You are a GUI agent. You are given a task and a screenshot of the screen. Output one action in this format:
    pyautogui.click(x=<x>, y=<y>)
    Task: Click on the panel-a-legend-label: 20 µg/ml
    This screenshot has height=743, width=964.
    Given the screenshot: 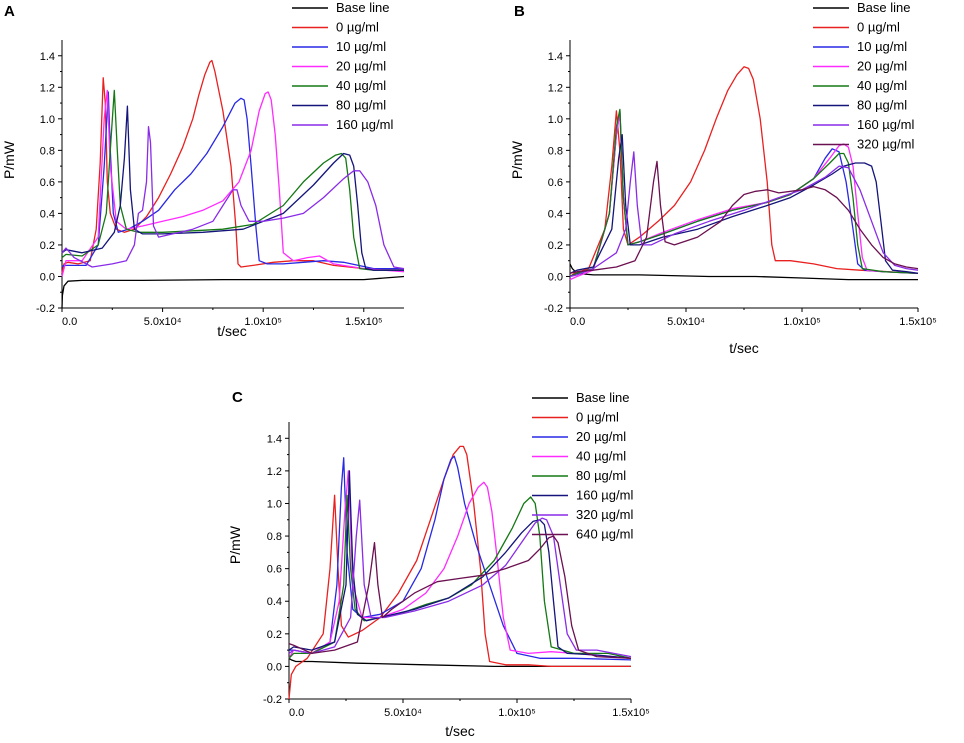 What is the action you would take?
    pyautogui.click(x=361, y=66)
    